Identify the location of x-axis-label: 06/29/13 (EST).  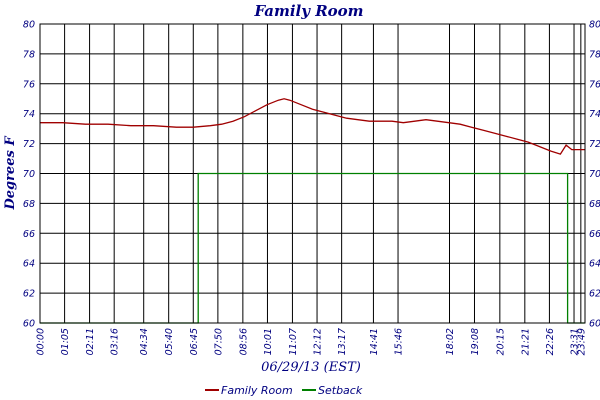
(311, 367).